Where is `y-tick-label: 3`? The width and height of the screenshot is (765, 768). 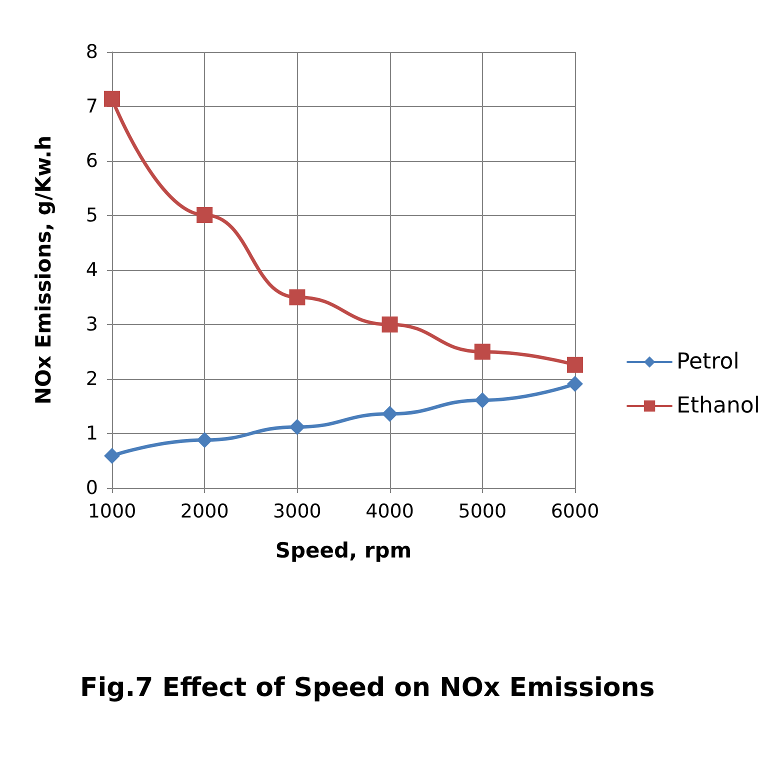 y-tick-label: 3 is located at coordinates (92, 325).